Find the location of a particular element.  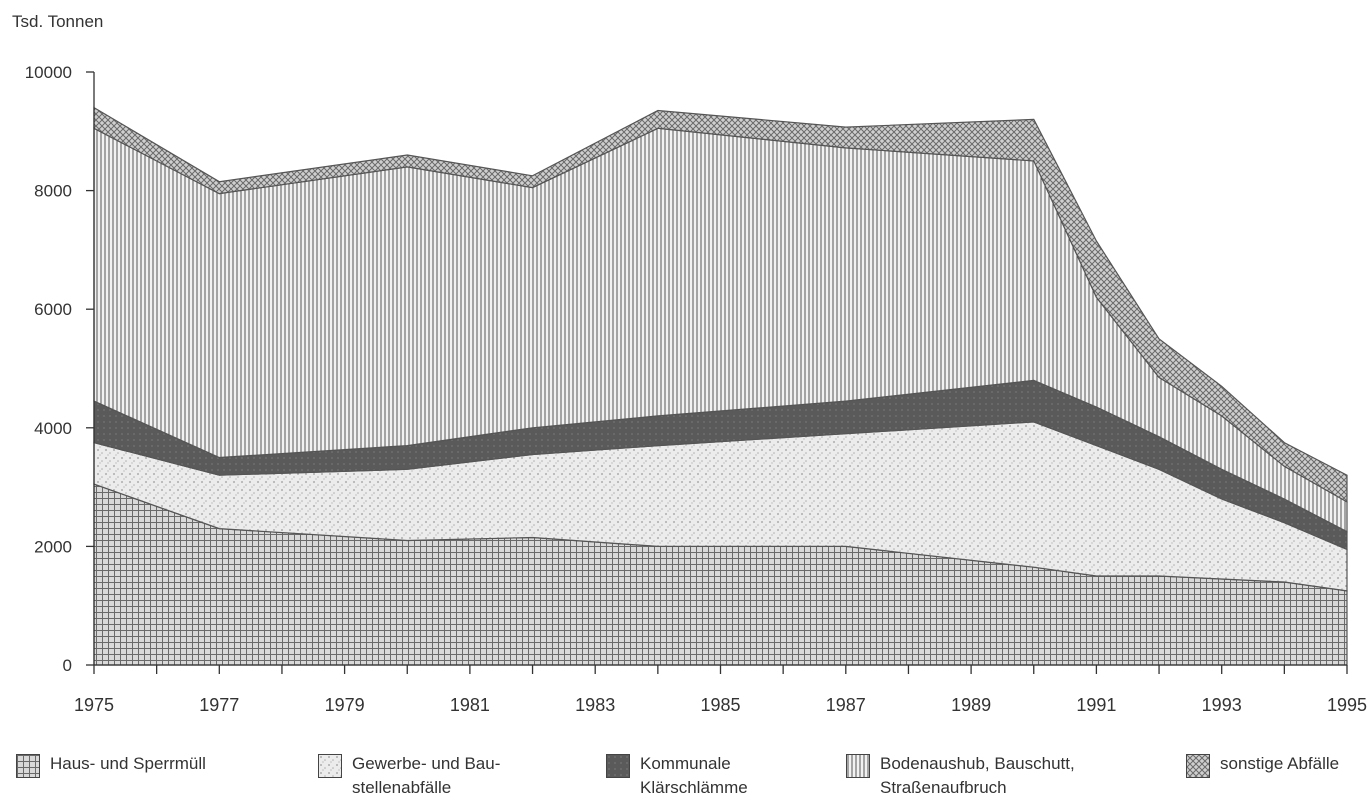

x-tick-label: 1995 is located at coordinates (1347, 705).